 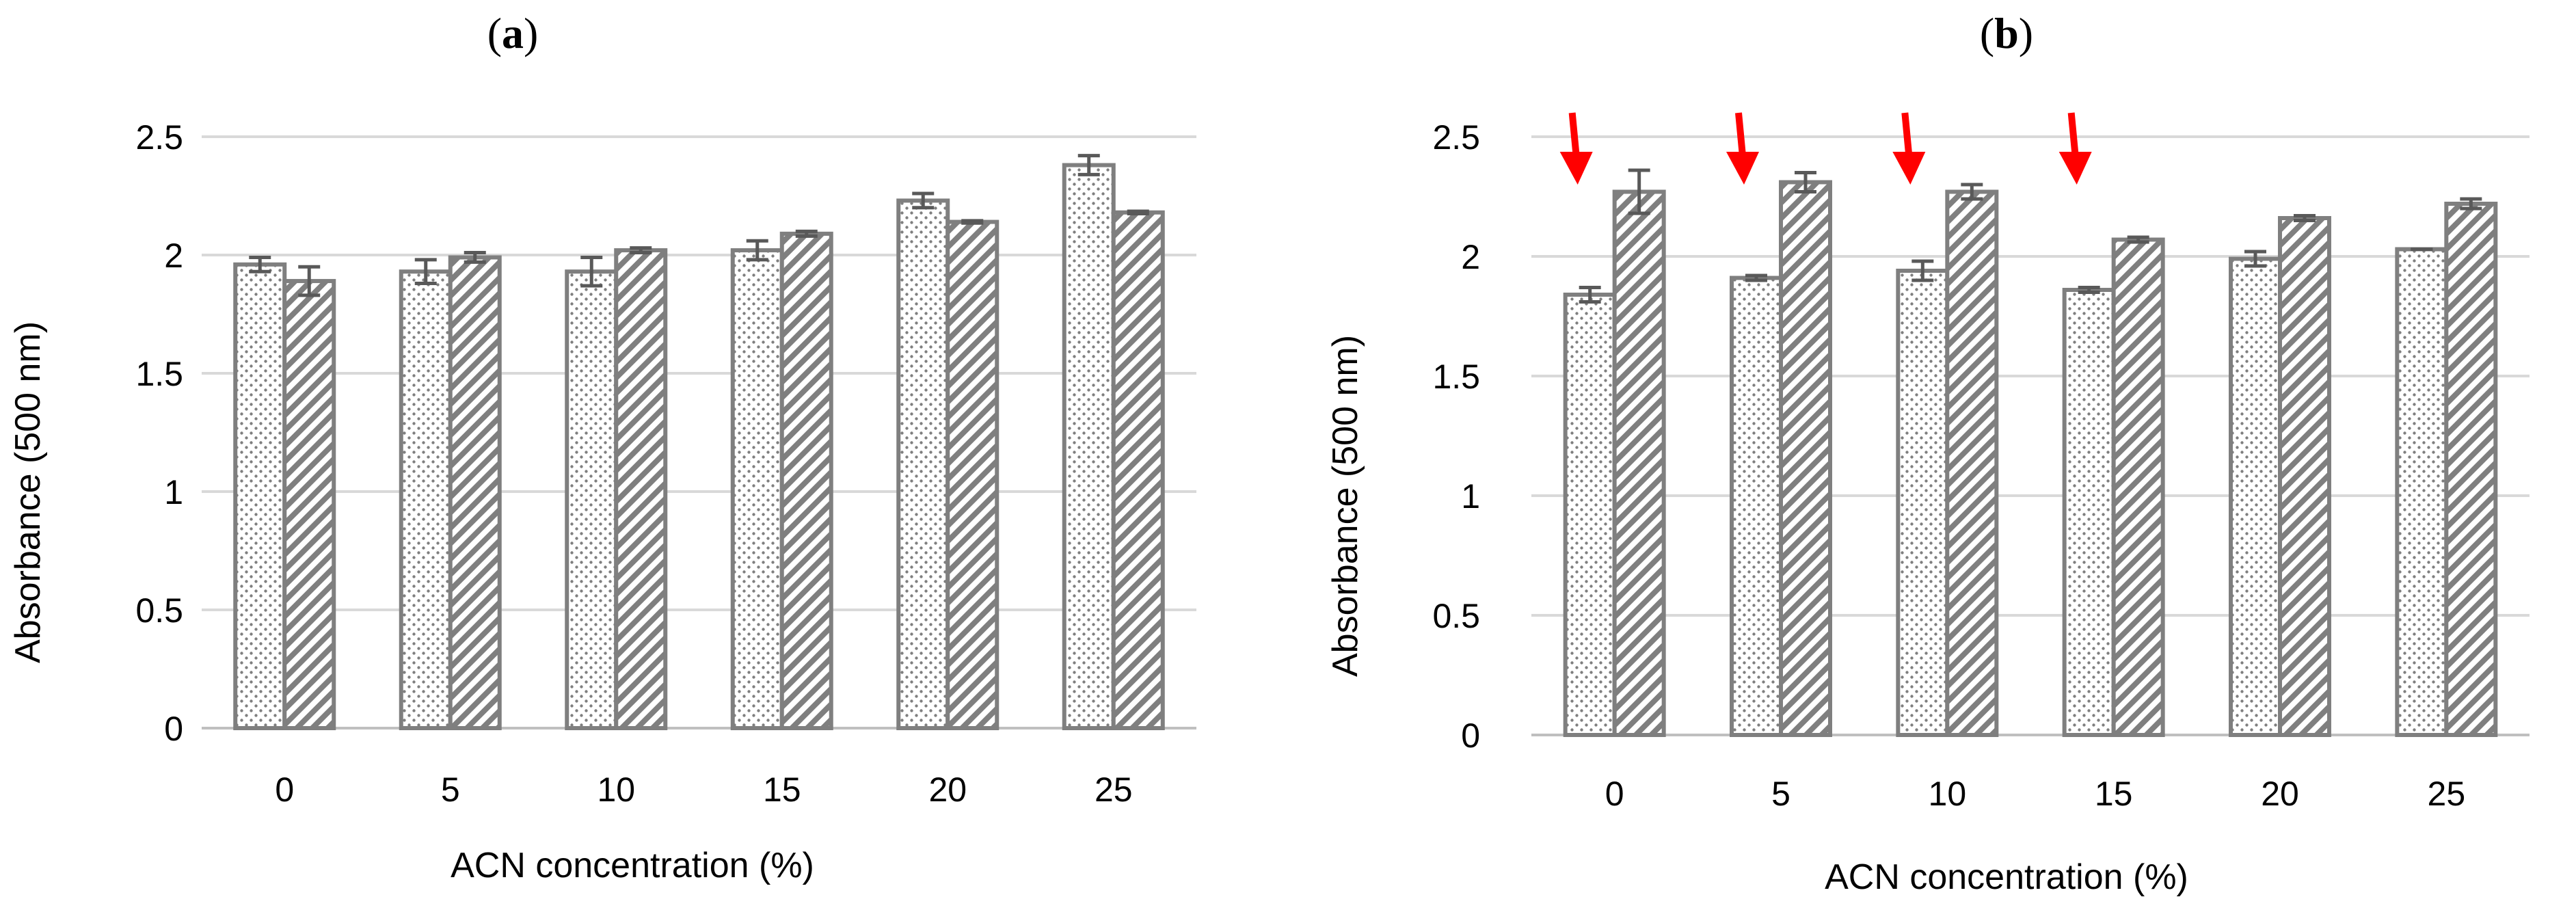 I want to click on panel-b-y-axis-label: Absorbance (500 nm), so click(x=1345, y=506).